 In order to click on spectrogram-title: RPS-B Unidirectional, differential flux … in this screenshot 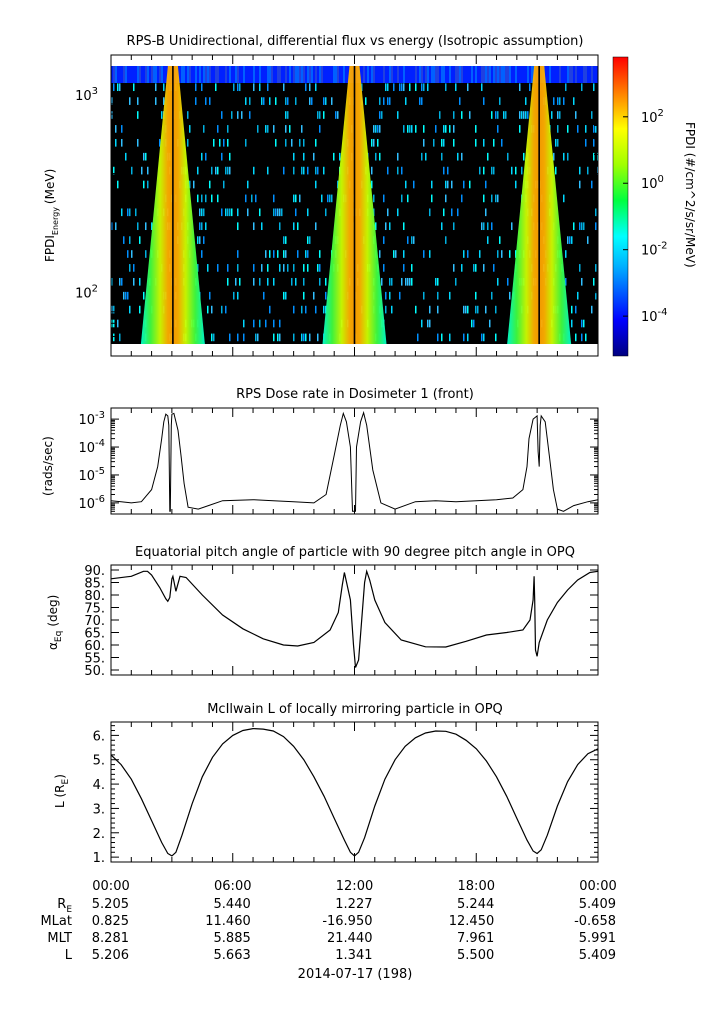, I will do `click(355, 41)`.